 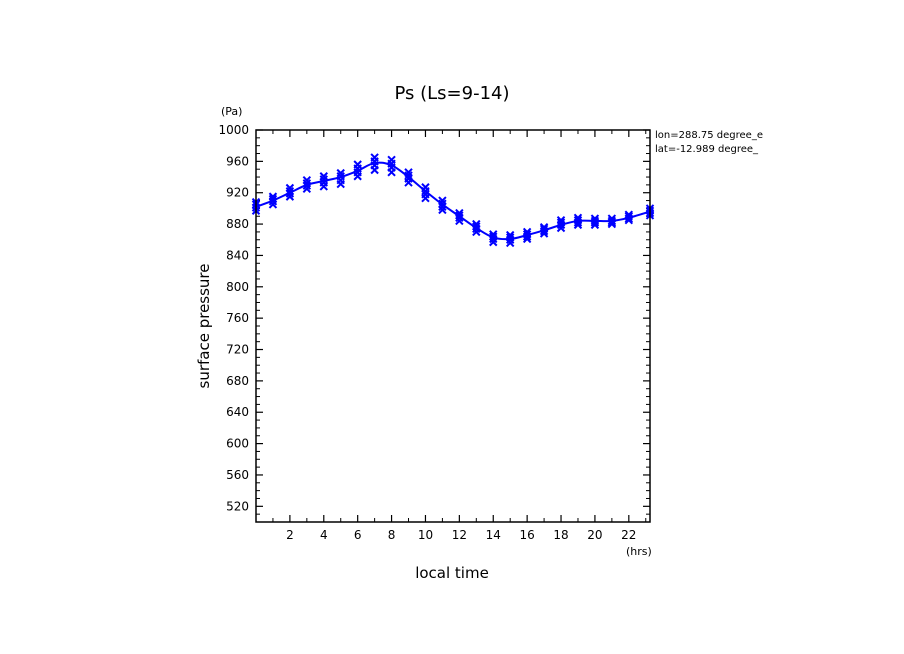 What do you see at coordinates (237, 287) in the screenshot?
I see `y-tick-label: 800` at bounding box center [237, 287].